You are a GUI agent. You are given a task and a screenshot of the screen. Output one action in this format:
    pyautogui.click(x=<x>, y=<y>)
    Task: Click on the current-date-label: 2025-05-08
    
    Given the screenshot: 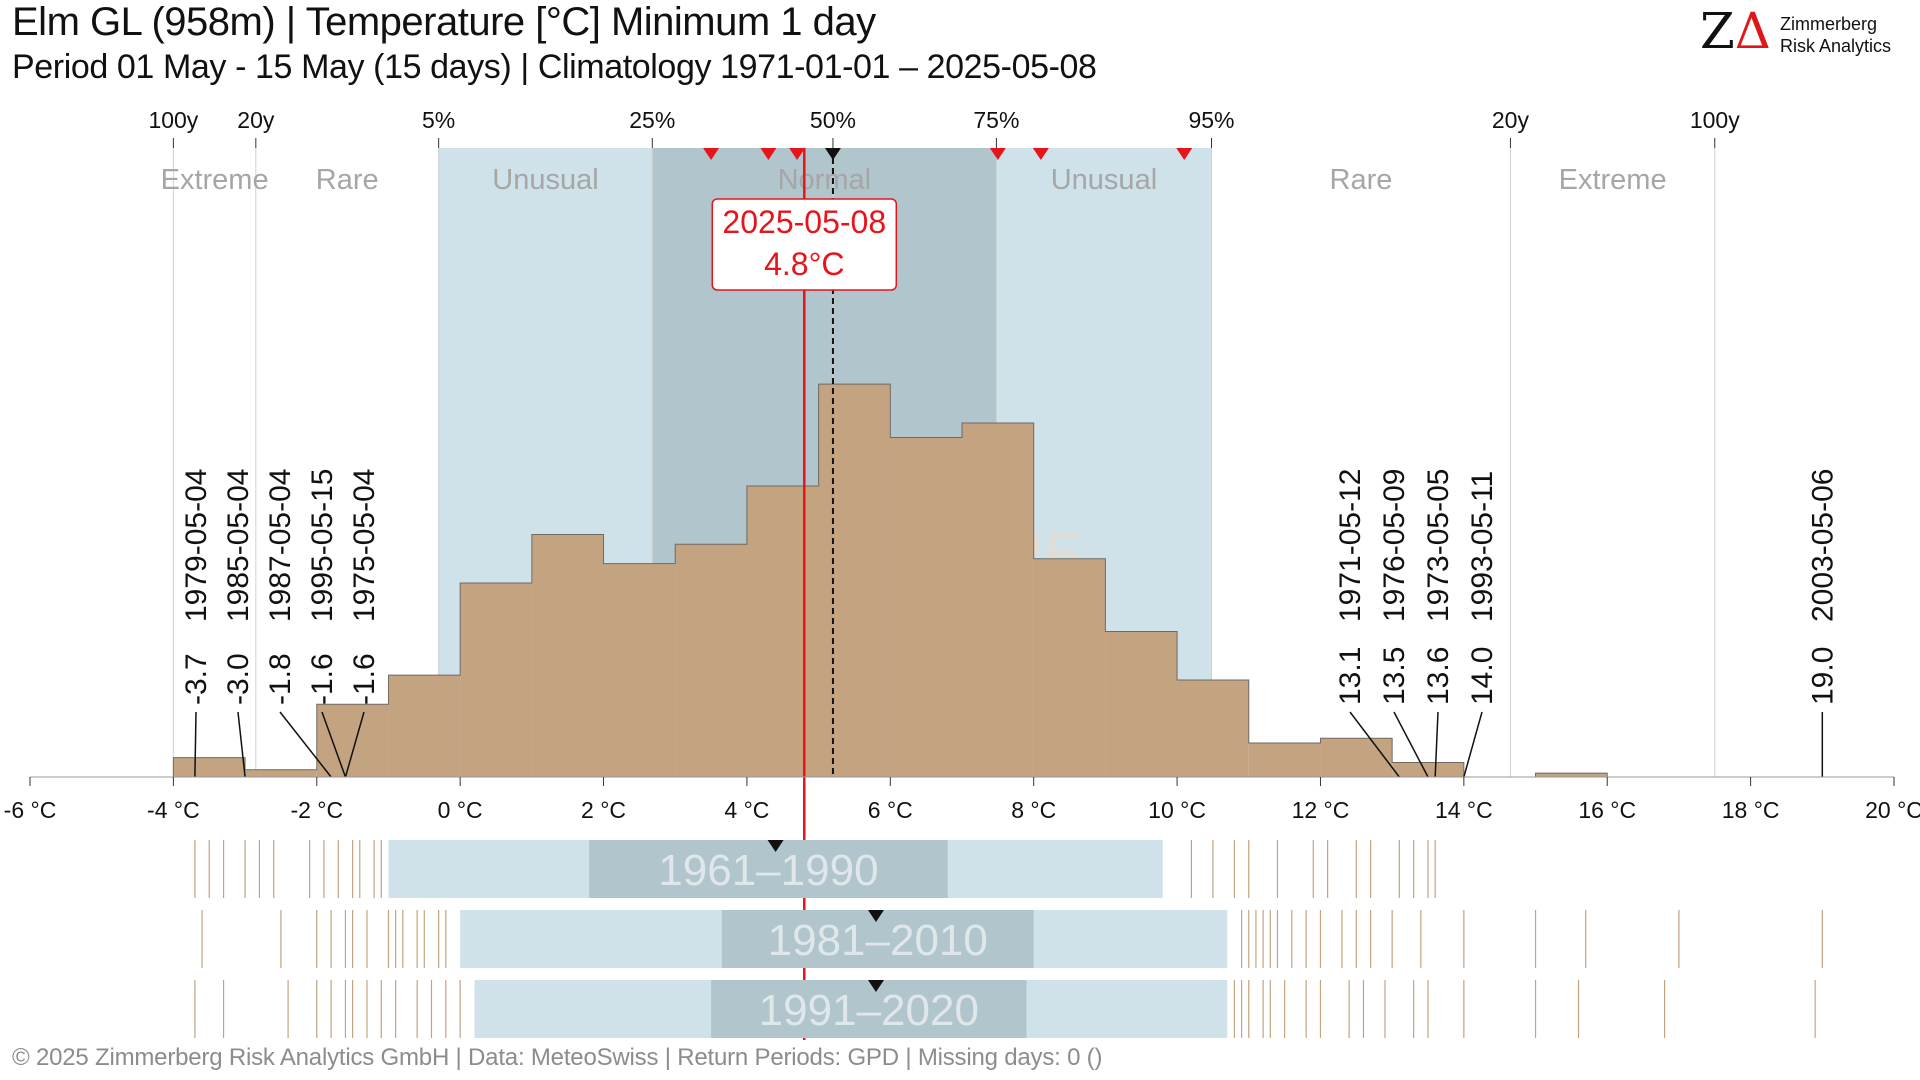 What is the action you would take?
    pyautogui.click(x=804, y=222)
    